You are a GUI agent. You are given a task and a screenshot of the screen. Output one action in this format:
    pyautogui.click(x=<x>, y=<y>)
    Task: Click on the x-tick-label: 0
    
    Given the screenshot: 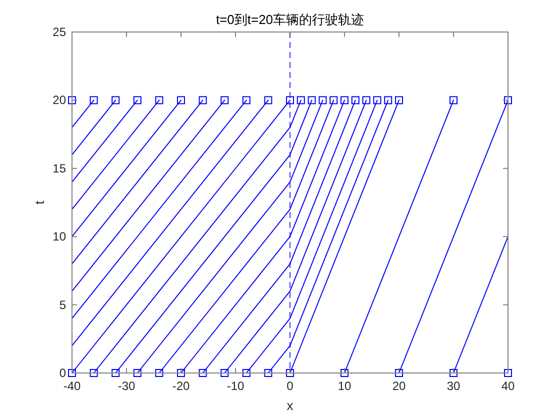 What is the action you would take?
    pyautogui.click(x=290, y=386)
    